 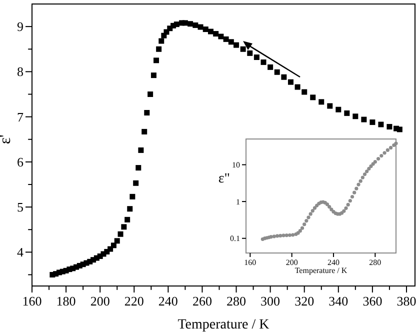 What do you see at coordinates (20, 116) in the screenshot?
I see `y-tick-label: 7` at bounding box center [20, 116].